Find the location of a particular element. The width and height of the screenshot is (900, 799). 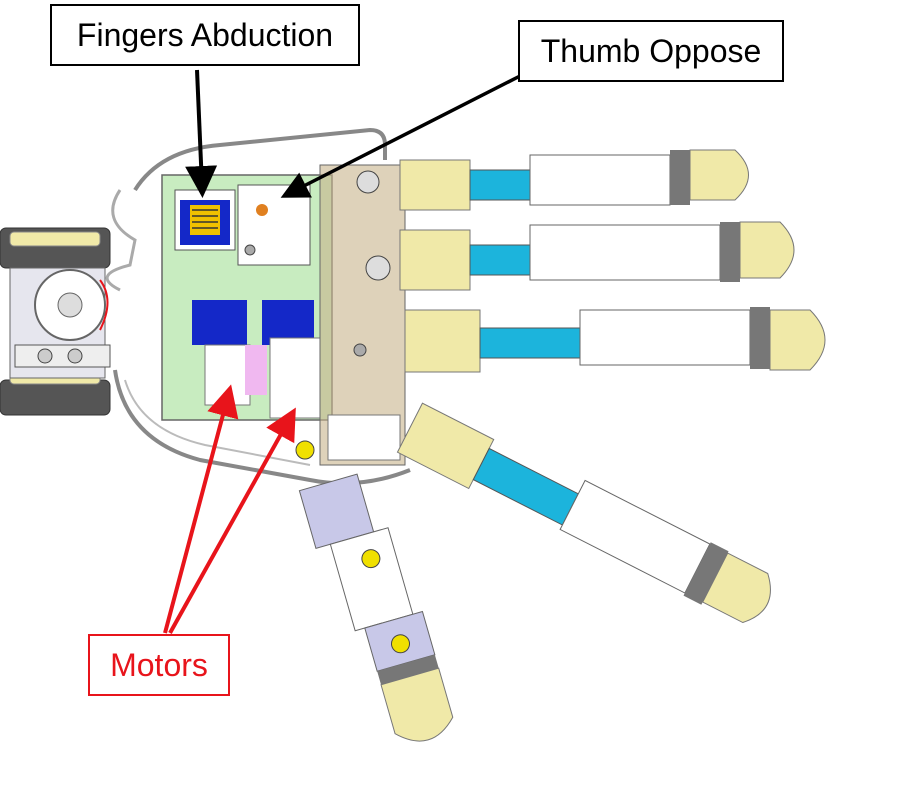

fingers-abduction-label: Fingers Abduction is located at coordinates (205, 35).